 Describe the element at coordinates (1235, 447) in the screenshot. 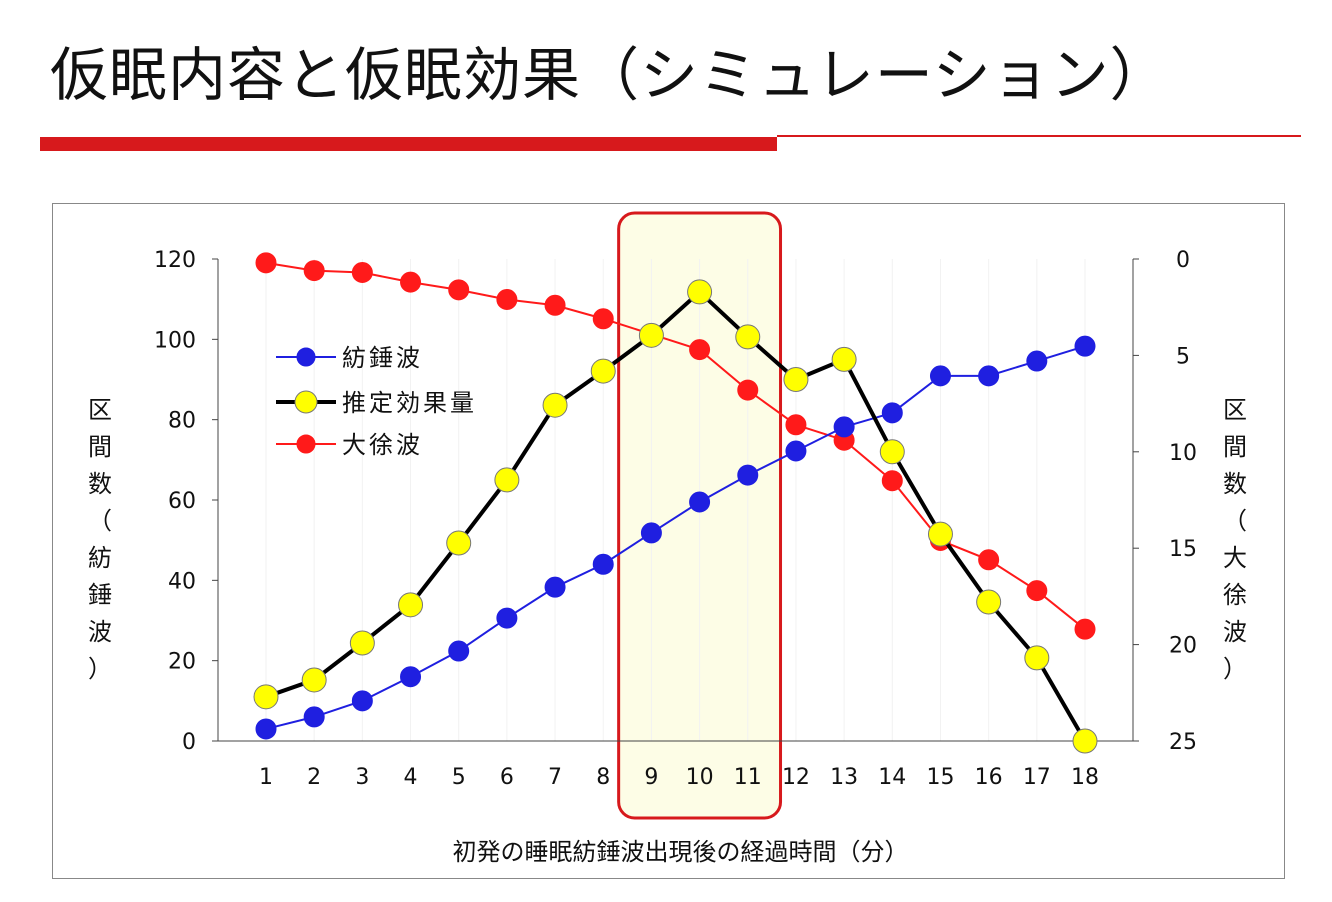

I see `right-axis-label-char: 間` at that location.